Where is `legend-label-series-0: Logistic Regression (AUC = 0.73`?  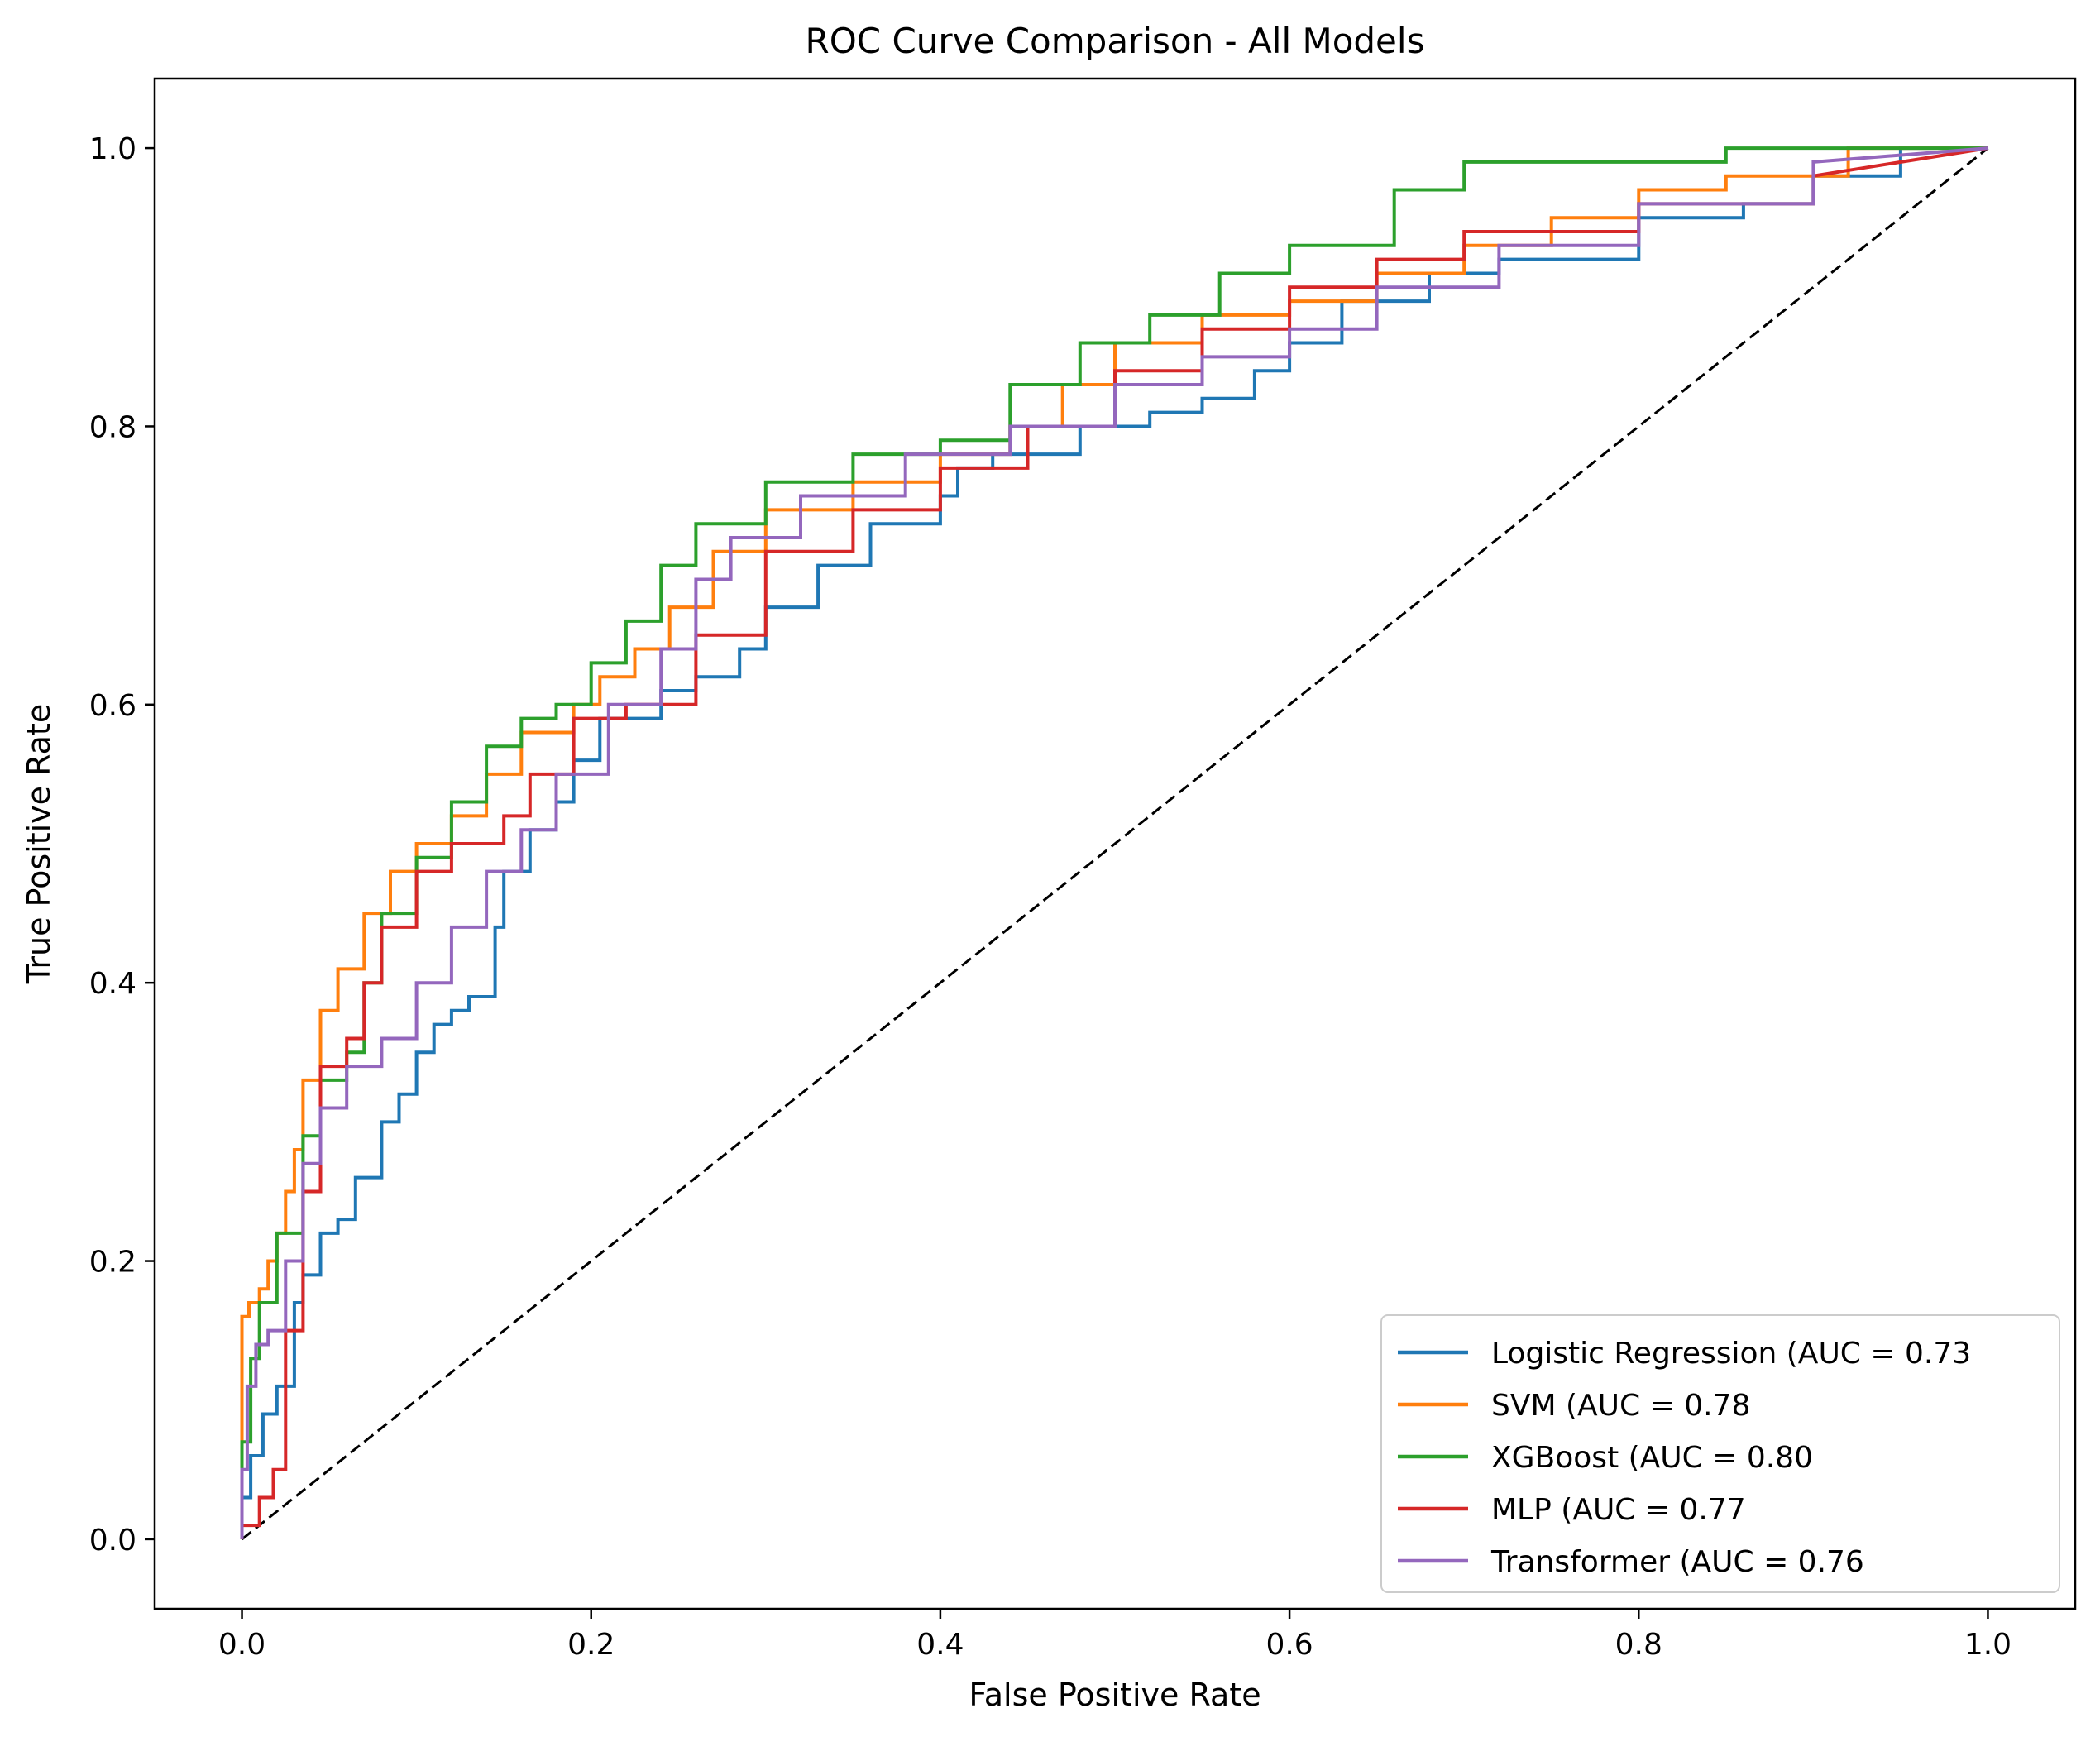
legend-label-series-0: Logistic Regression (AUC = 0.73 is located at coordinates (1731, 1354).